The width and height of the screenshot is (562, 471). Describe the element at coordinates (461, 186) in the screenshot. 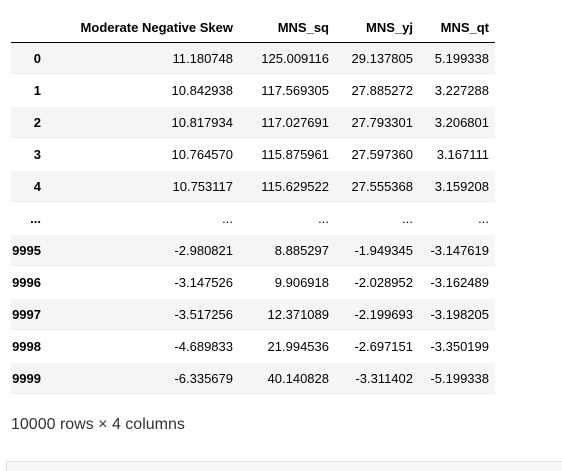

I see `table-cell: 3.159208` at that location.